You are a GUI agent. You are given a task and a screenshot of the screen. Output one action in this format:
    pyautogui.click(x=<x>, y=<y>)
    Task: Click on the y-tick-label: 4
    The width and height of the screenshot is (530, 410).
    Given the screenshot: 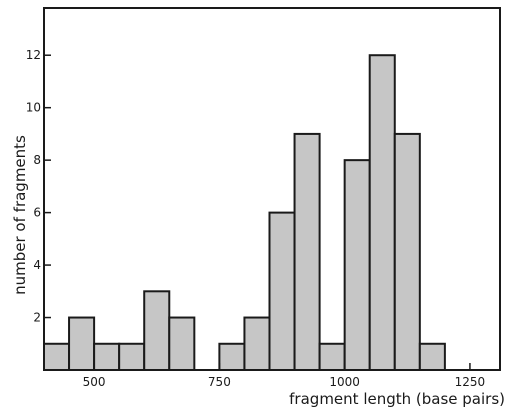 What is the action you would take?
    pyautogui.click(x=37, y=265)
    